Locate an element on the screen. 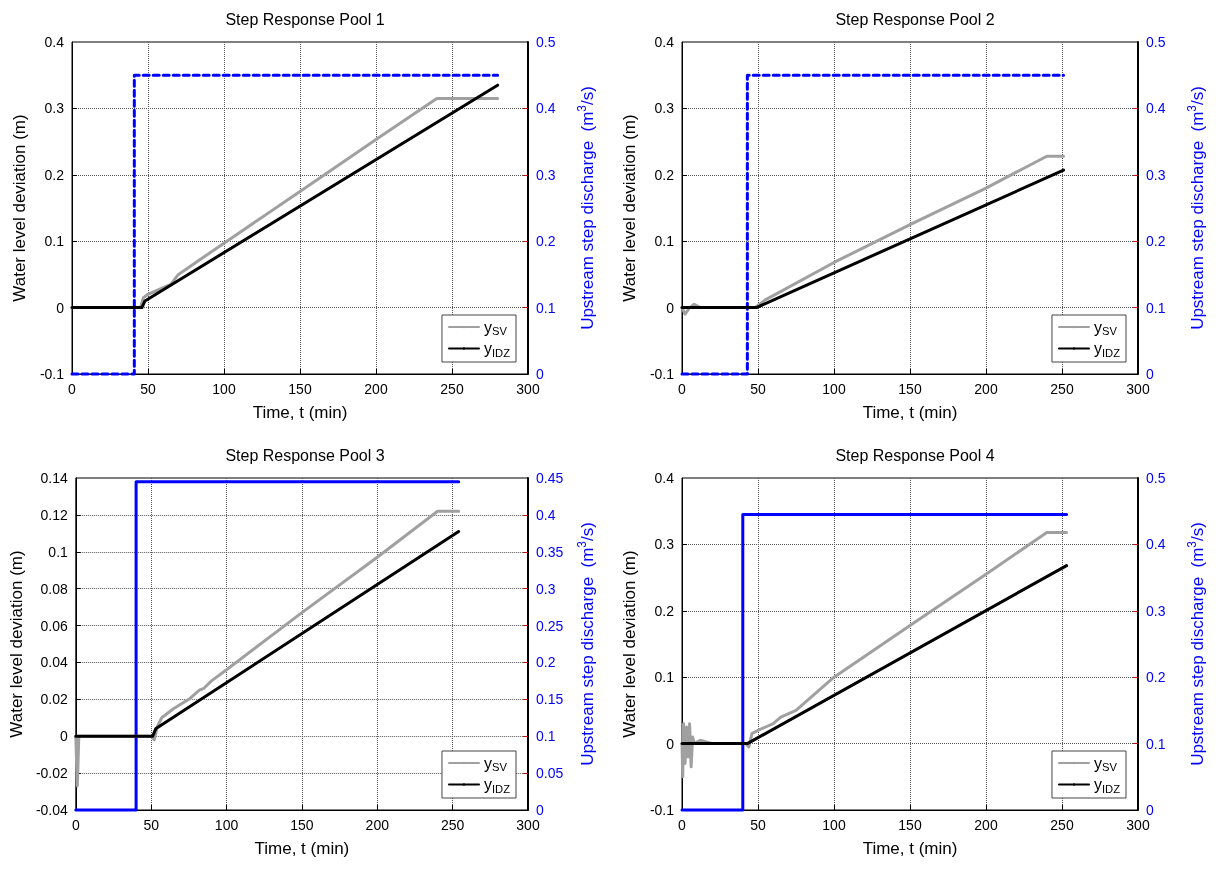 This screenshot has width=1220, height=873. y2-tick-label: 0.25 is located at coordinates (550, 625).